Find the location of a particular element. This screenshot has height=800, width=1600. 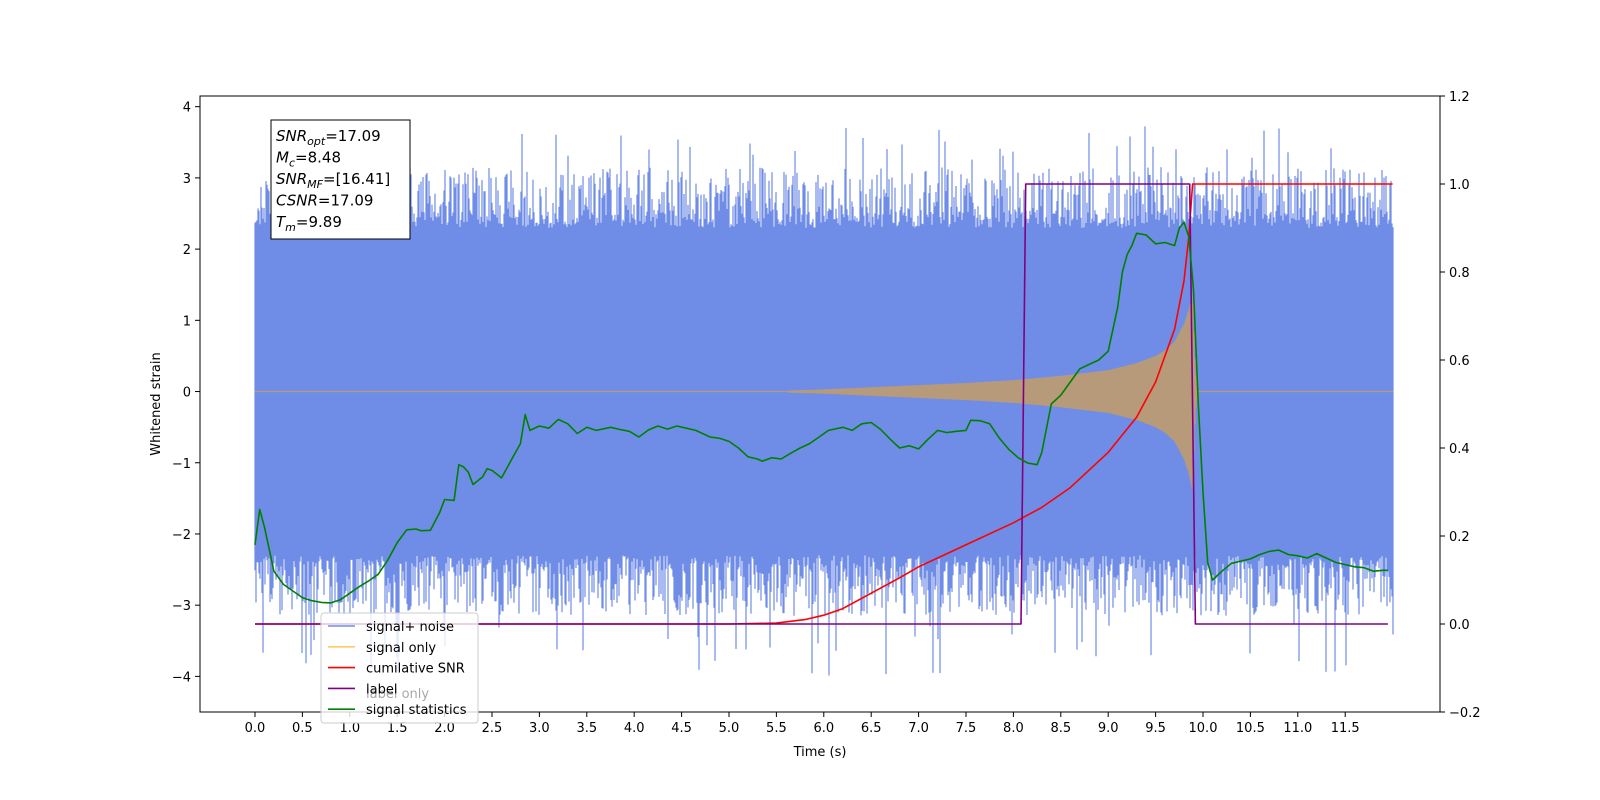

x-tick-label: 8.0 is located at coordinates (1013, 728).